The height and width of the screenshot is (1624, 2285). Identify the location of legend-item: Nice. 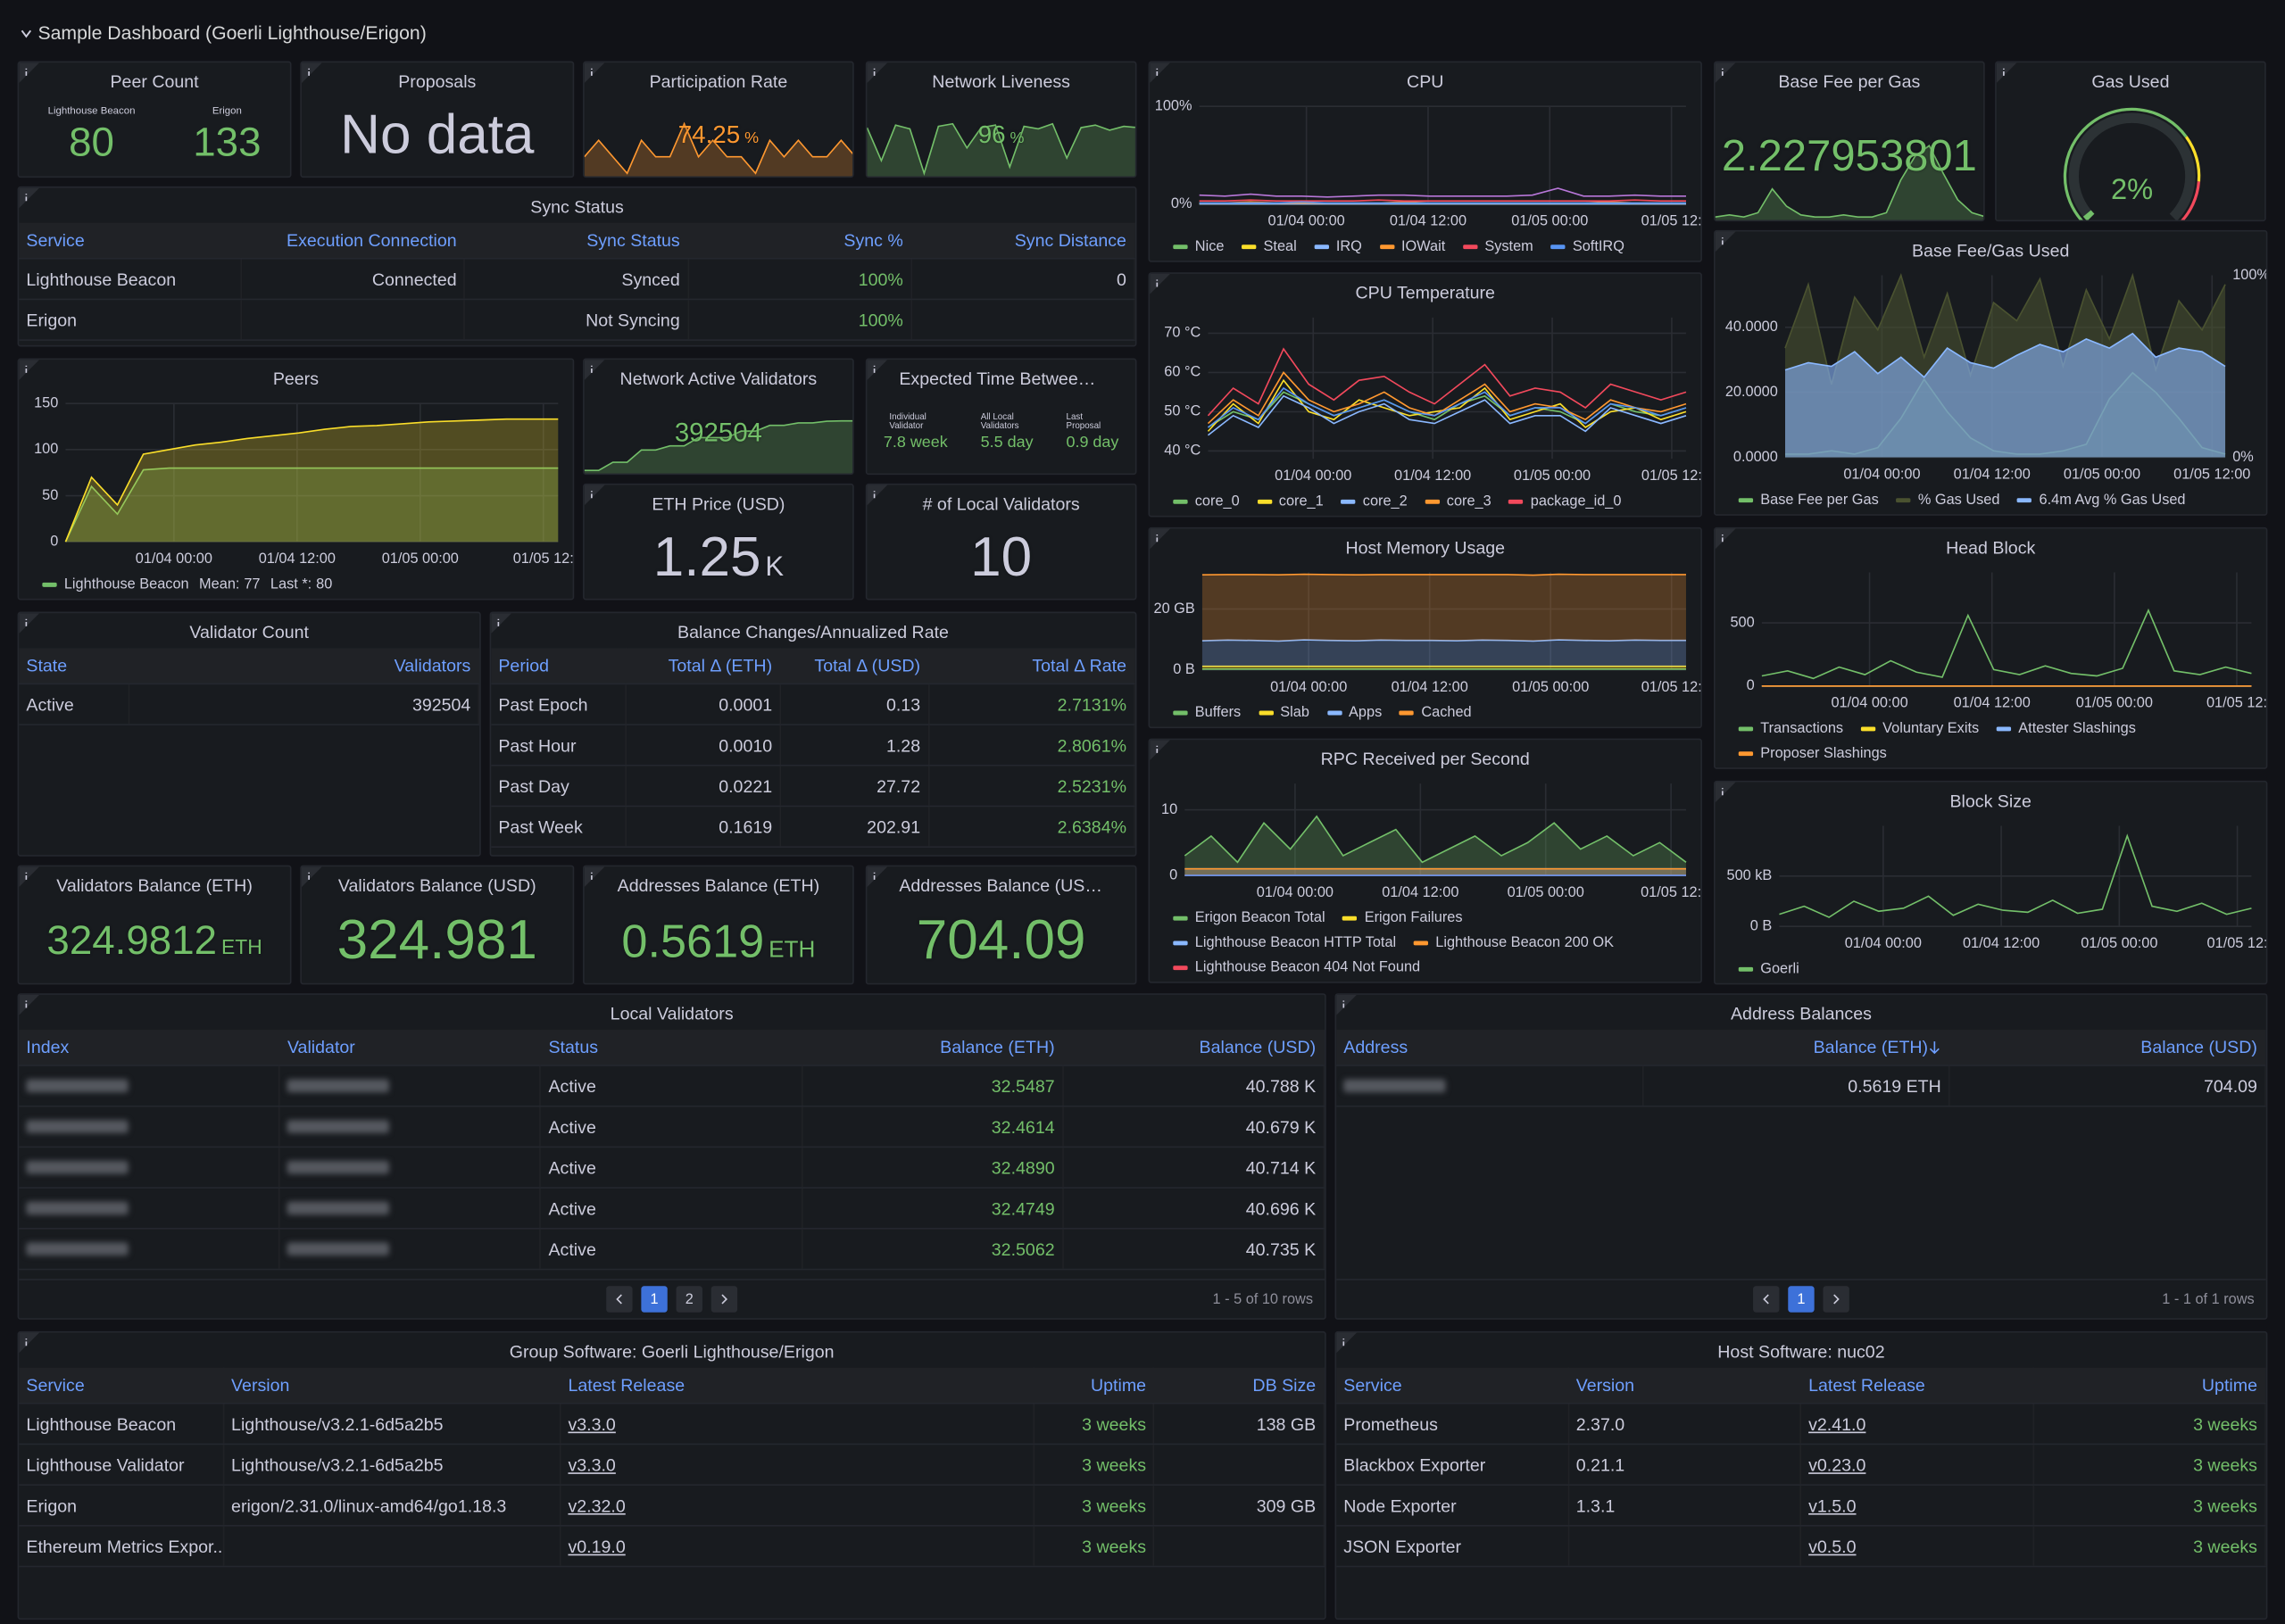
(1198, 247).